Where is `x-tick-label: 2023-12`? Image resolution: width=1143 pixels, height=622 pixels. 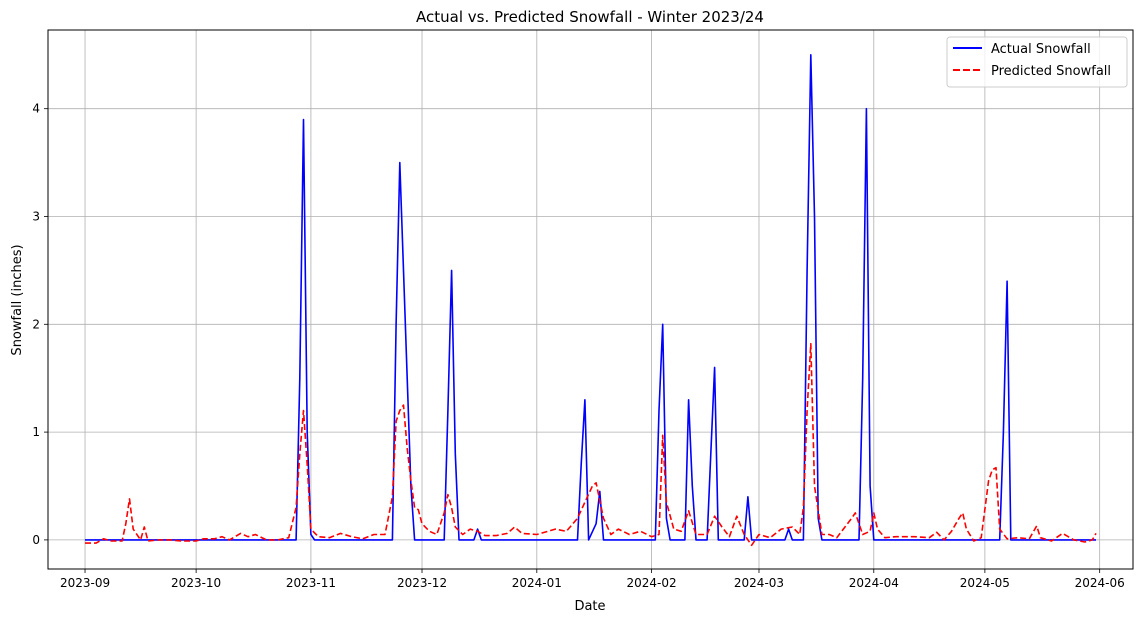
x-tick-label: 2023-12 is located at coordinates (422, 583).